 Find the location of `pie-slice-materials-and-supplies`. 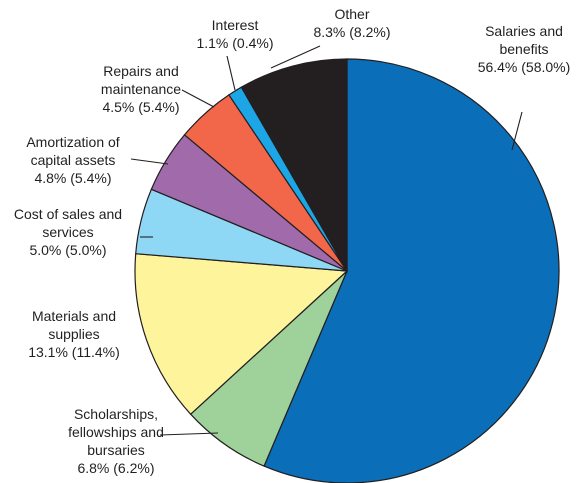

pie-slice-materials-and-supplies is located at coordinates (241, 334).